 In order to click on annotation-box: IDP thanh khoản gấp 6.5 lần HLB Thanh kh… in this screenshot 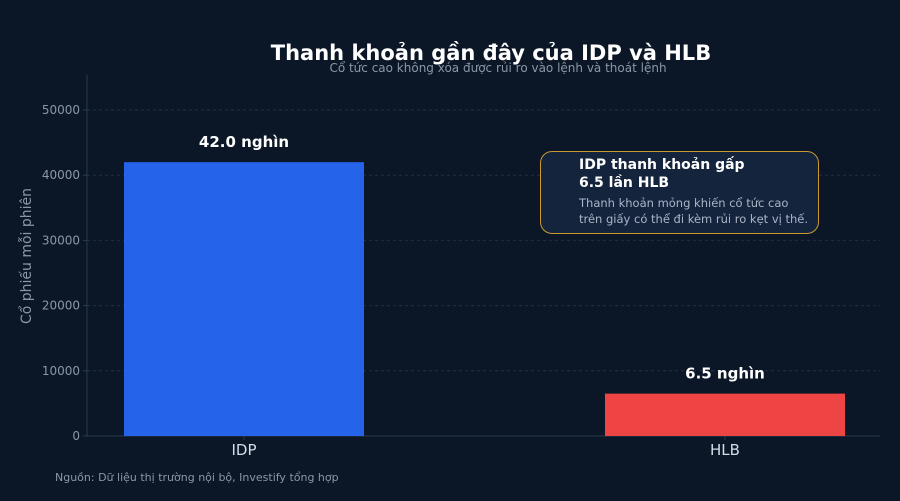, I will do `click(679, 192)`.